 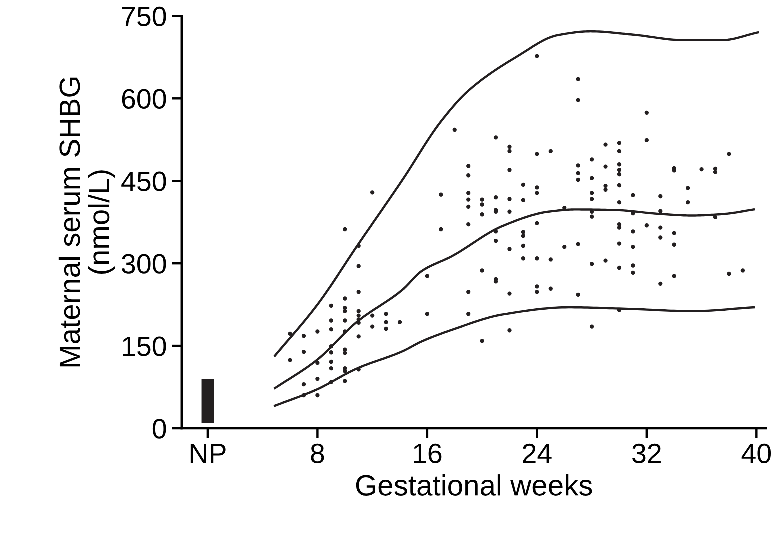 I want to click on x-tick-label: 8, so click(x=317, y=454).